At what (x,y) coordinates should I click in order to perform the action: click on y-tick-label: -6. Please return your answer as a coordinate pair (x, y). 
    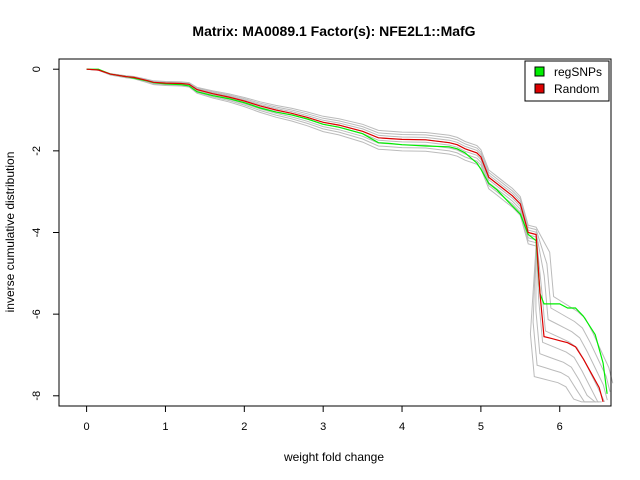
    Looking at the image, I should click on (37, 314).